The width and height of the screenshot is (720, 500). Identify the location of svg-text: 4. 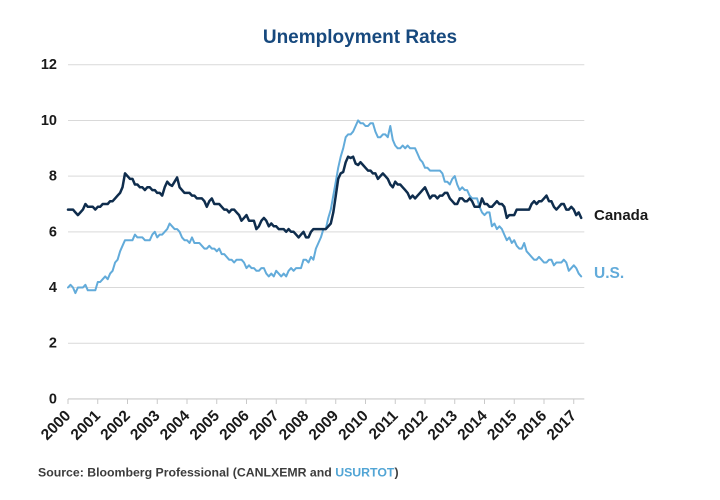
(53, 288).